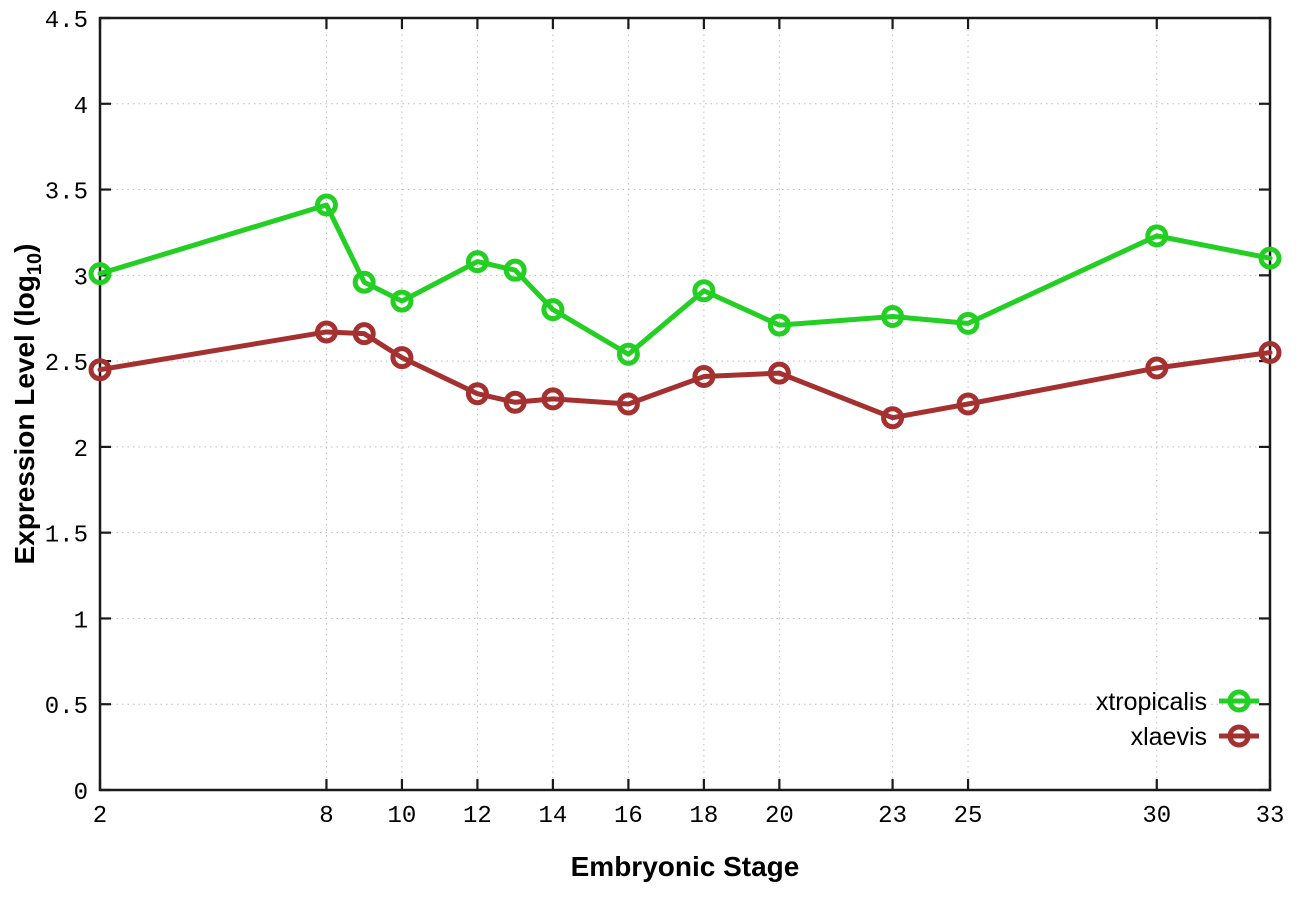  I want to click on legend-sample-marker-xlaevis, so click(1239, 736).